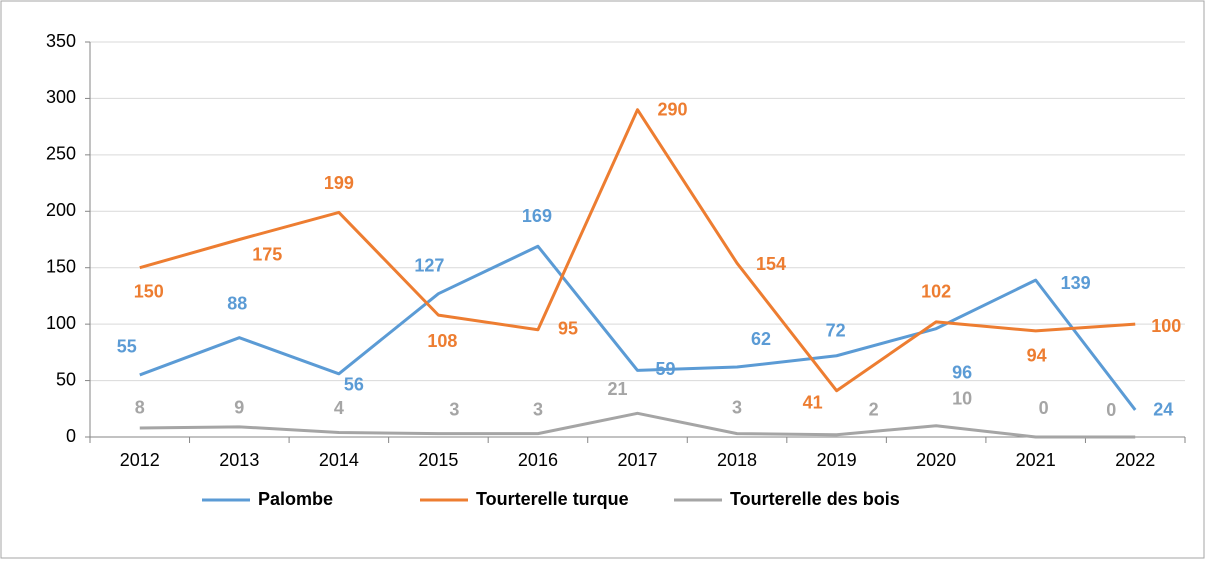 This screenshot has width=1206, height=565. What do you see at coordinates (127, 347) in the screenshot?
I see `data-label: 55` at bounding box center [127, 347].